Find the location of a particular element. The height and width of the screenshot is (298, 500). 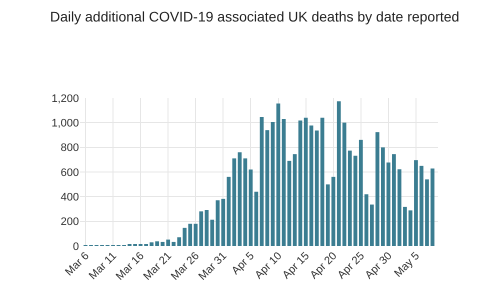

y-tick-label: 200 is located at coordinates (69, 222).